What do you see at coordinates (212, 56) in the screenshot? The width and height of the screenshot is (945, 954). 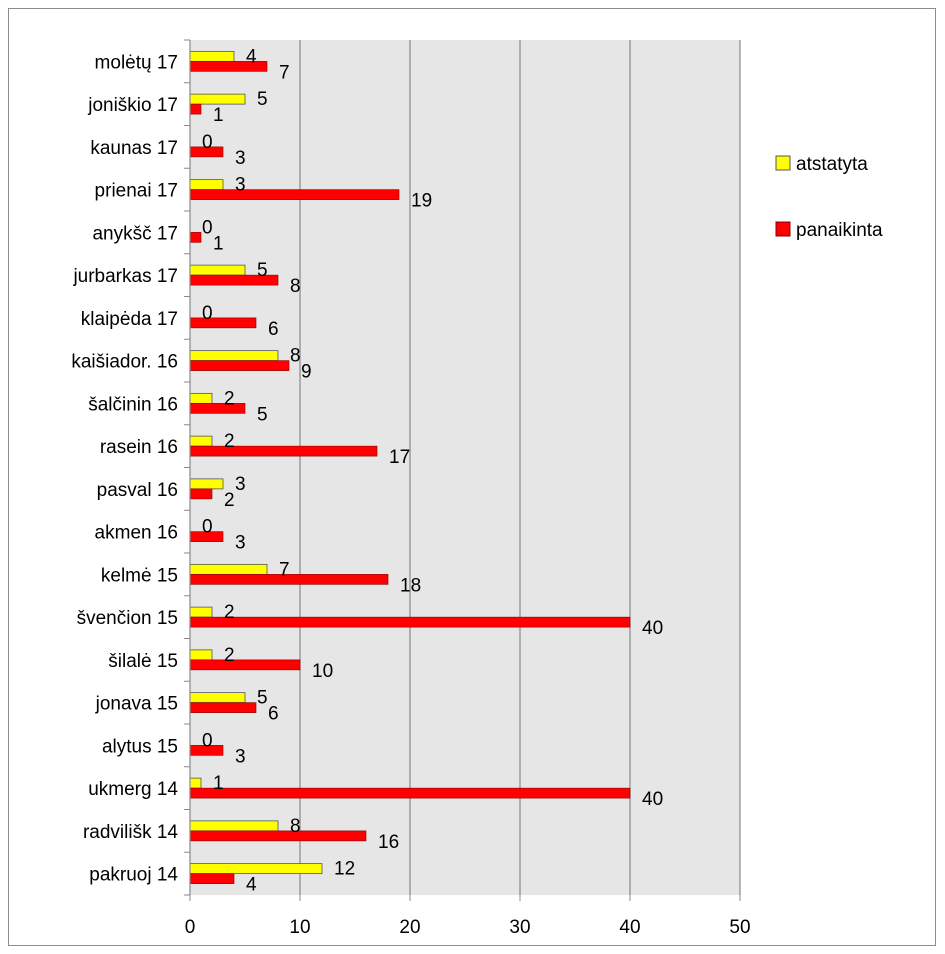 I see `bar-atstatyta-molėtų-17` at bounding box center [212, 56].